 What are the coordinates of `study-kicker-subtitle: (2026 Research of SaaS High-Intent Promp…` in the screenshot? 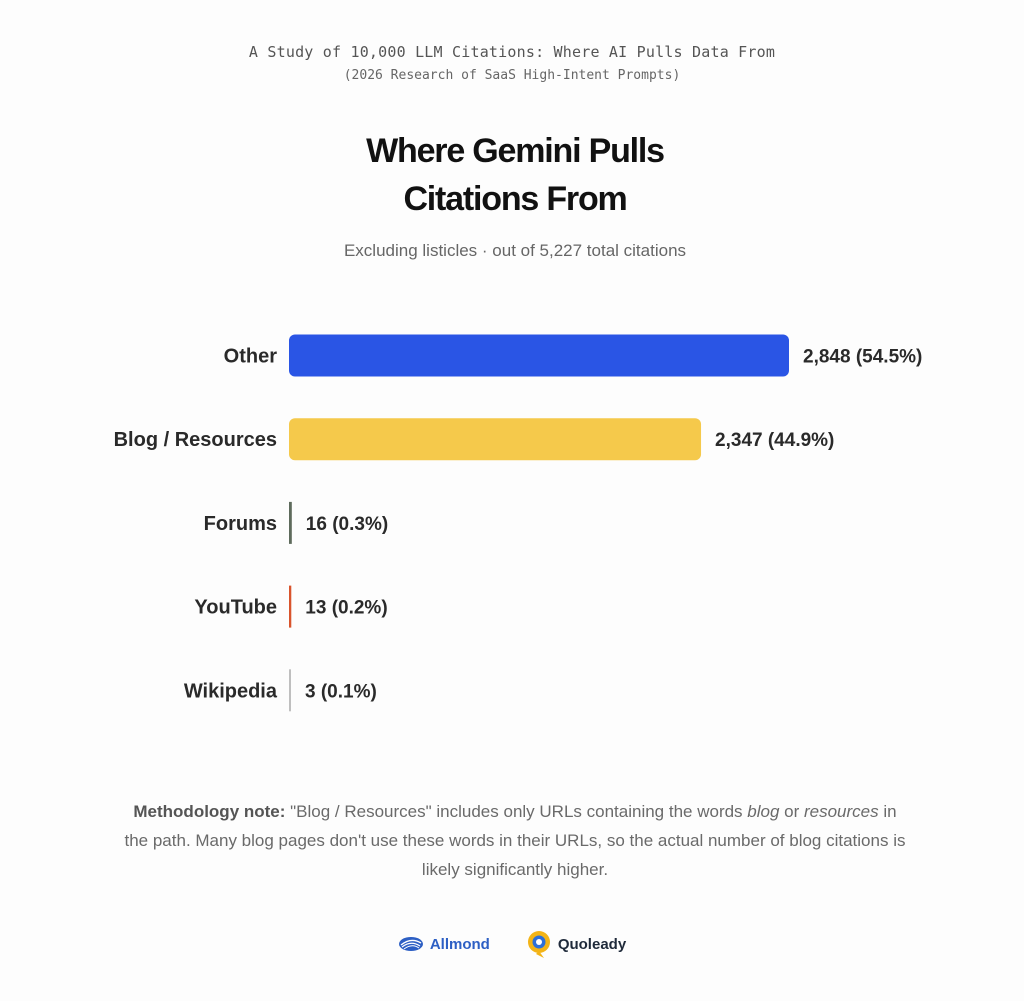 It's located at (512, 75).